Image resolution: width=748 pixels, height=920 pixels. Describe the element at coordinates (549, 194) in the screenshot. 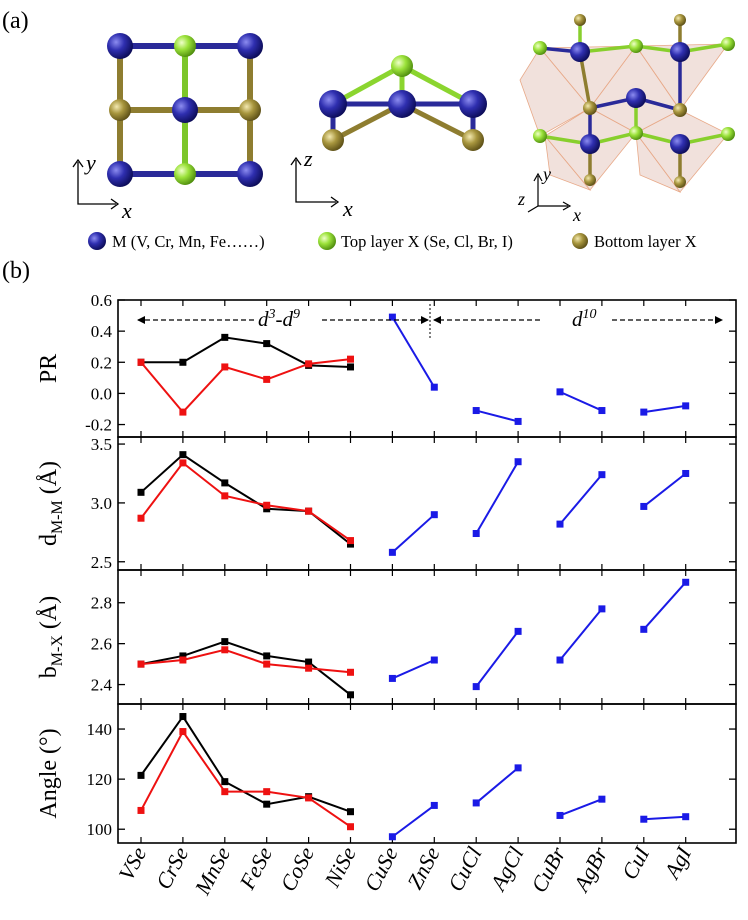

I see `axes-perspective: y z x` at that location.